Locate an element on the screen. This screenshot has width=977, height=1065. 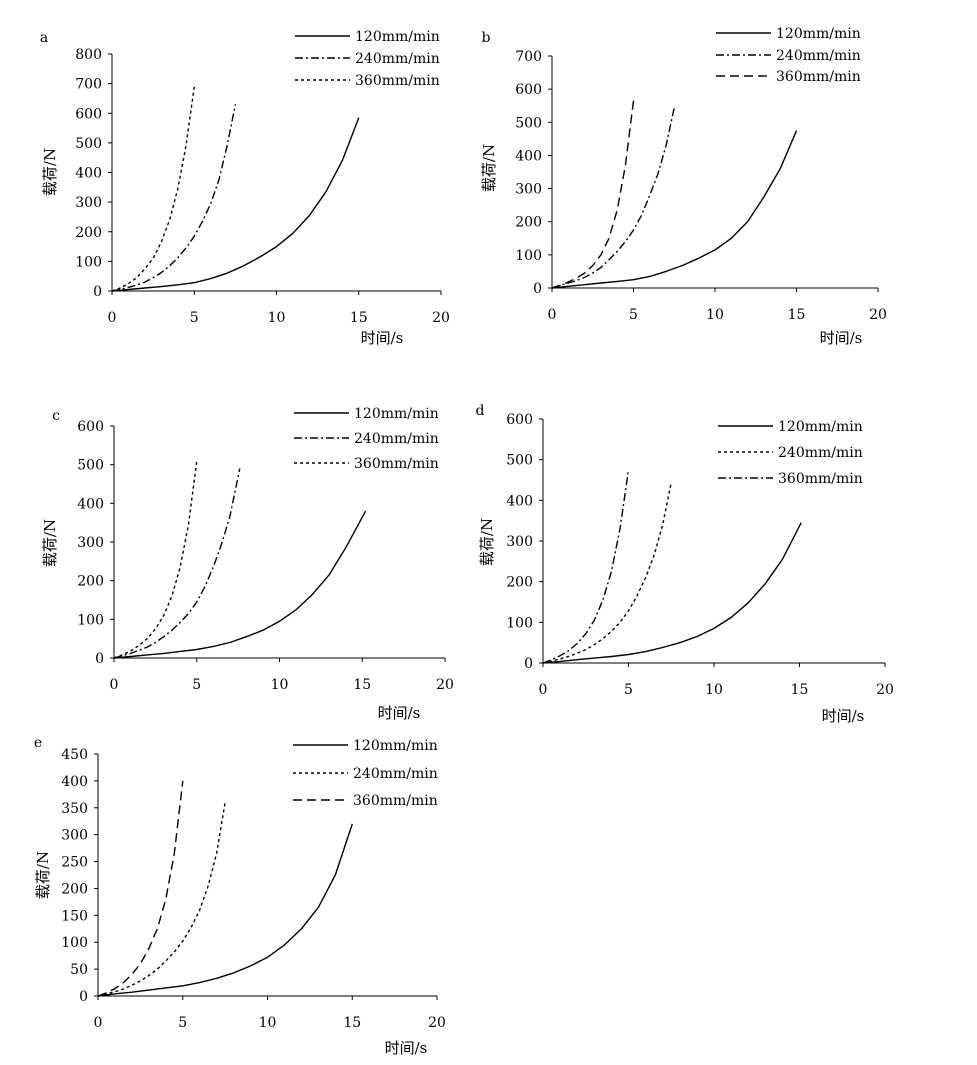
y-tick-label: 700 is located at coordinates (528, 57).